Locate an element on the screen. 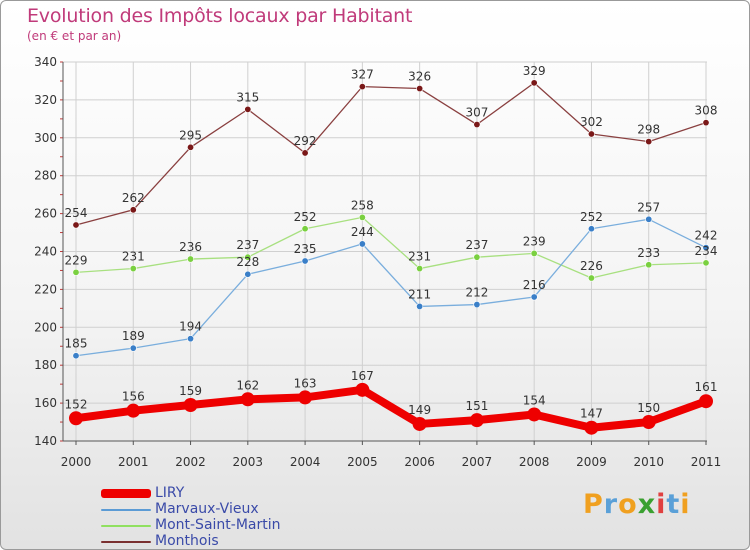  data-label-monthois: 292 is located at coordinates (305, 141).